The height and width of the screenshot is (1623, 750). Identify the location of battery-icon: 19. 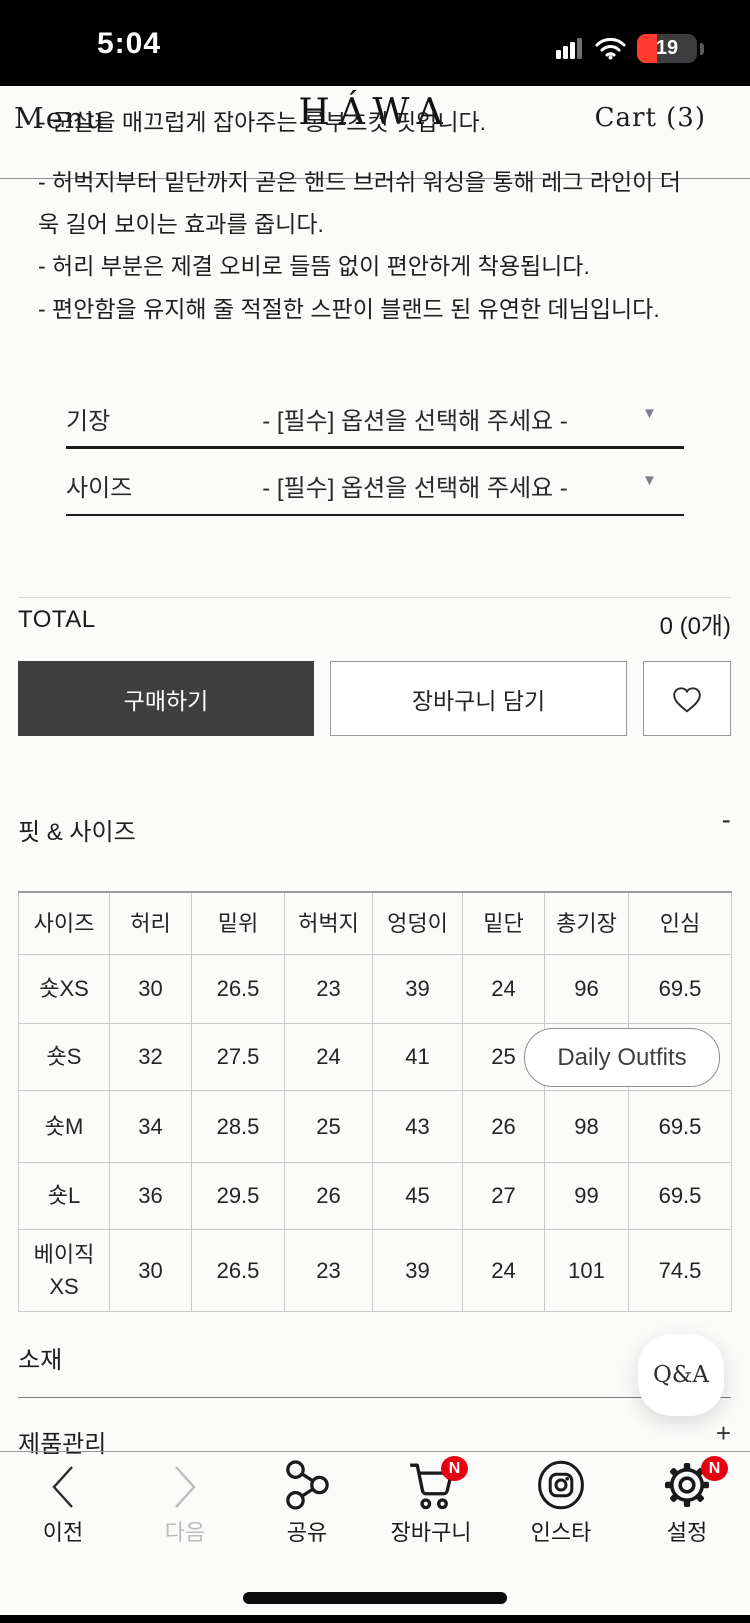
(667, 48).